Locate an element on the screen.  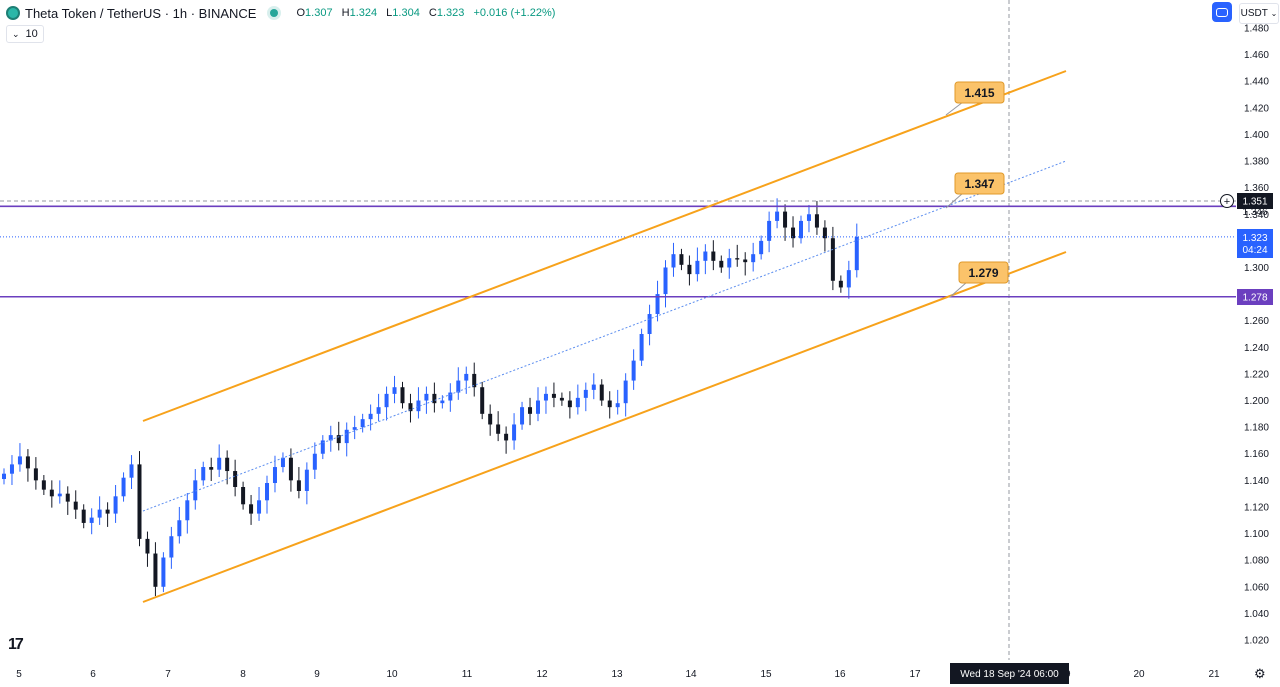
x-tick-label: 21 is located at coordinates (1214, 674).